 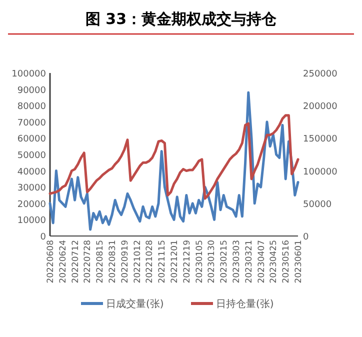 I want to click on x-tick-label: 20220608, so click(x=51, y=262).